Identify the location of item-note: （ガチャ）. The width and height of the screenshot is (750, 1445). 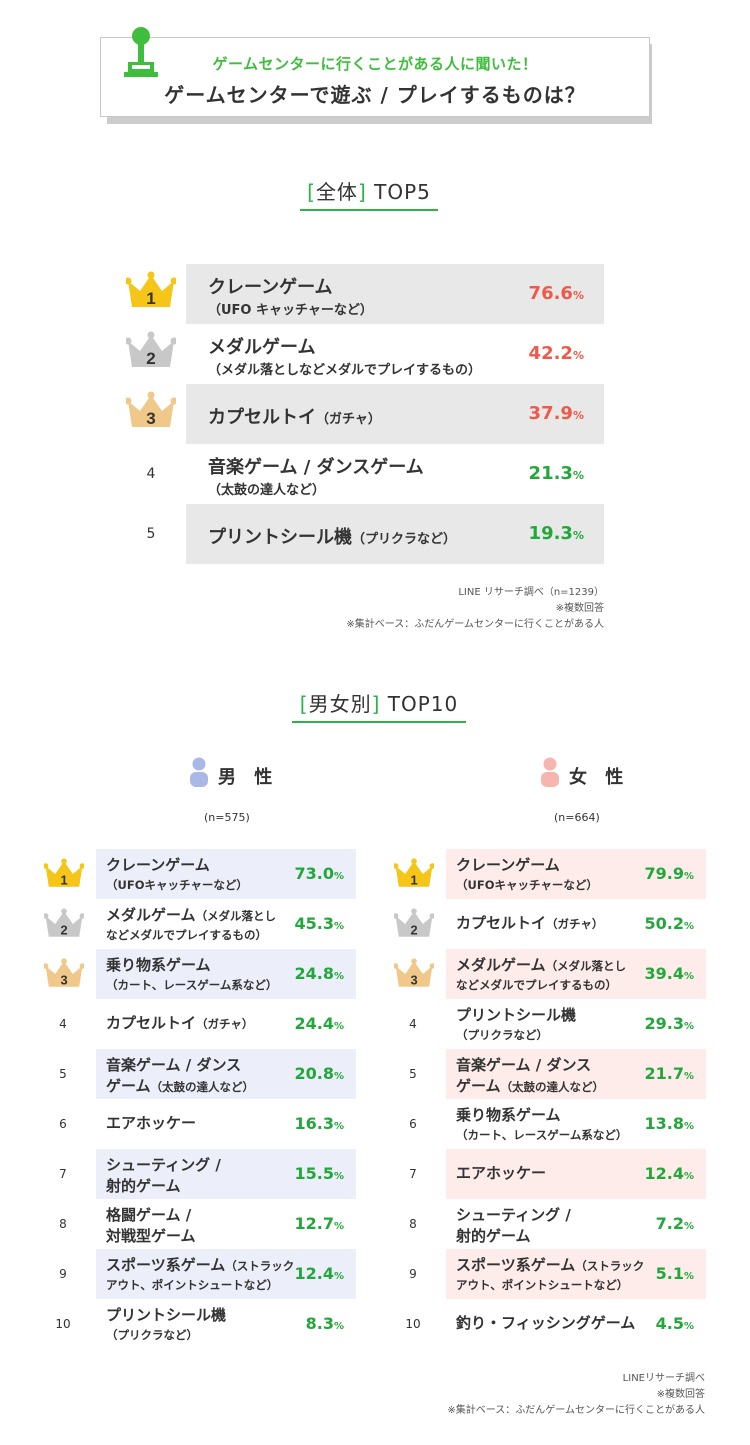
(575, 924).